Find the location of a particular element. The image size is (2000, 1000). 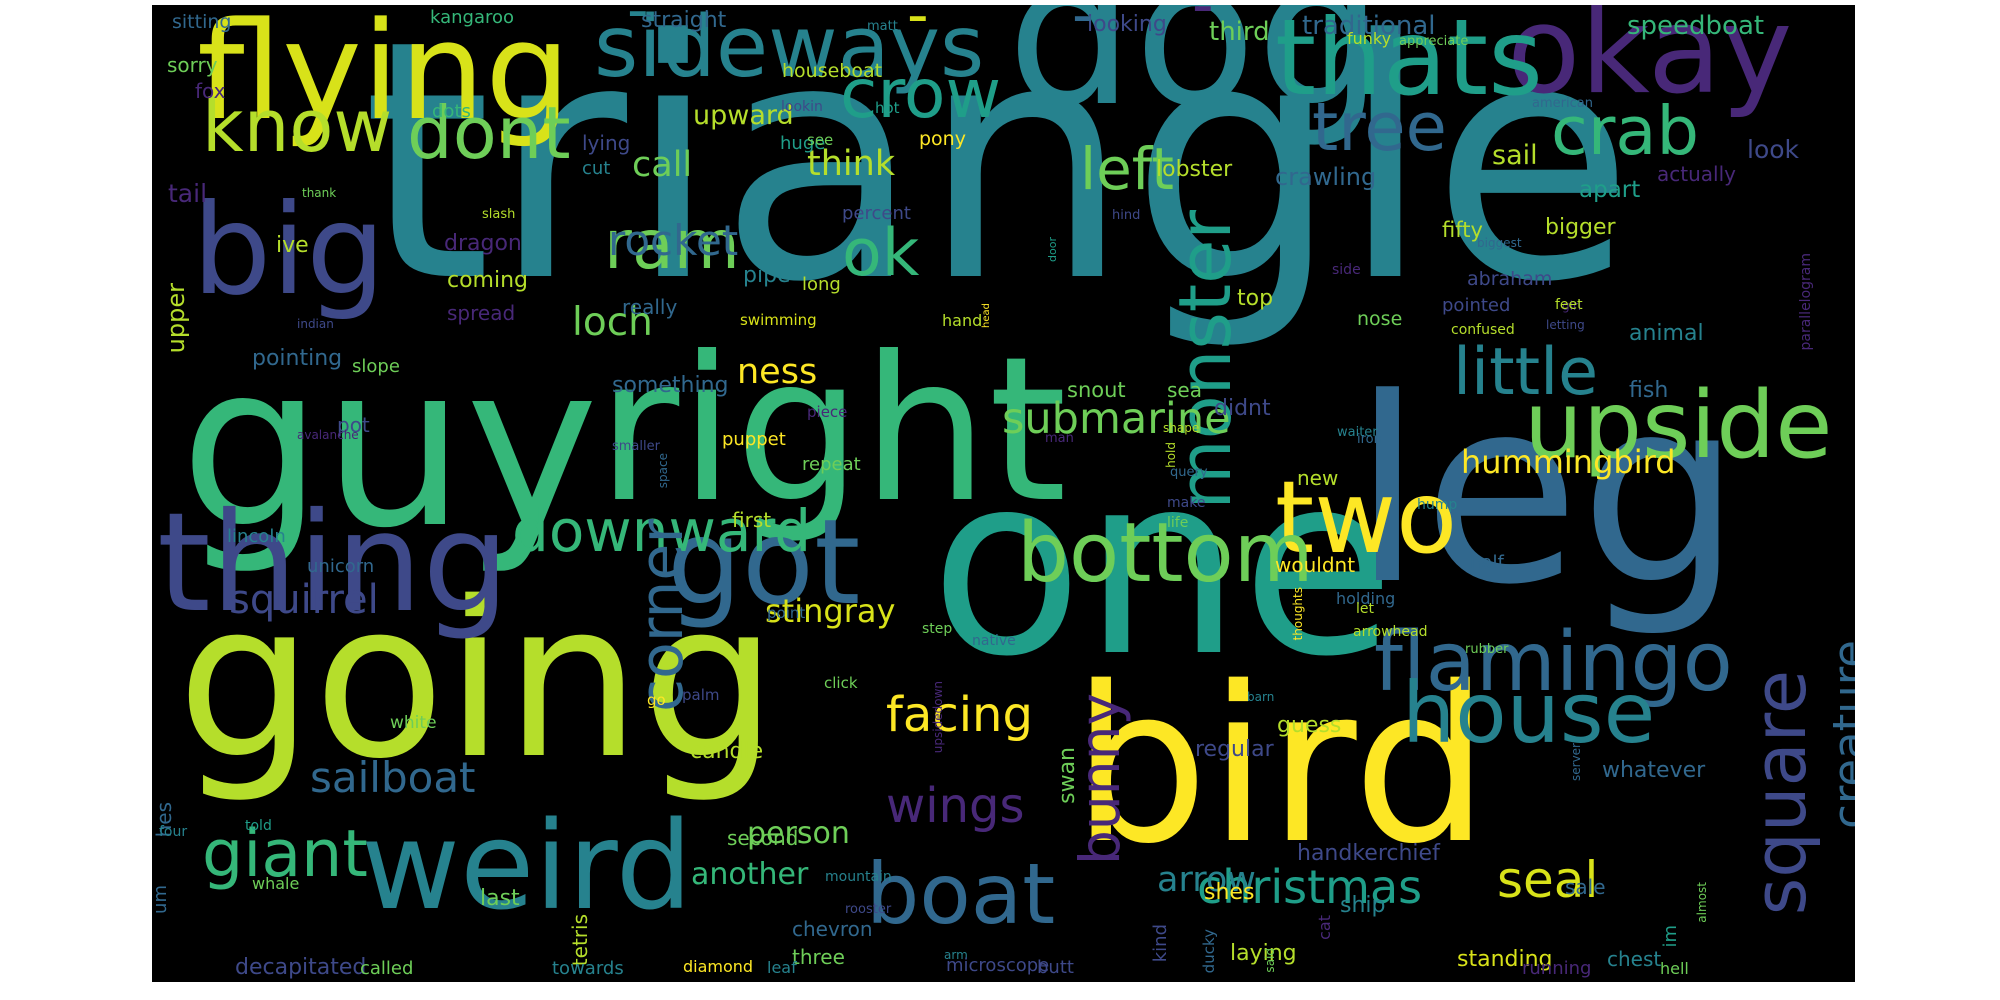

word-indian: indian is located at coordinates (315, 324).